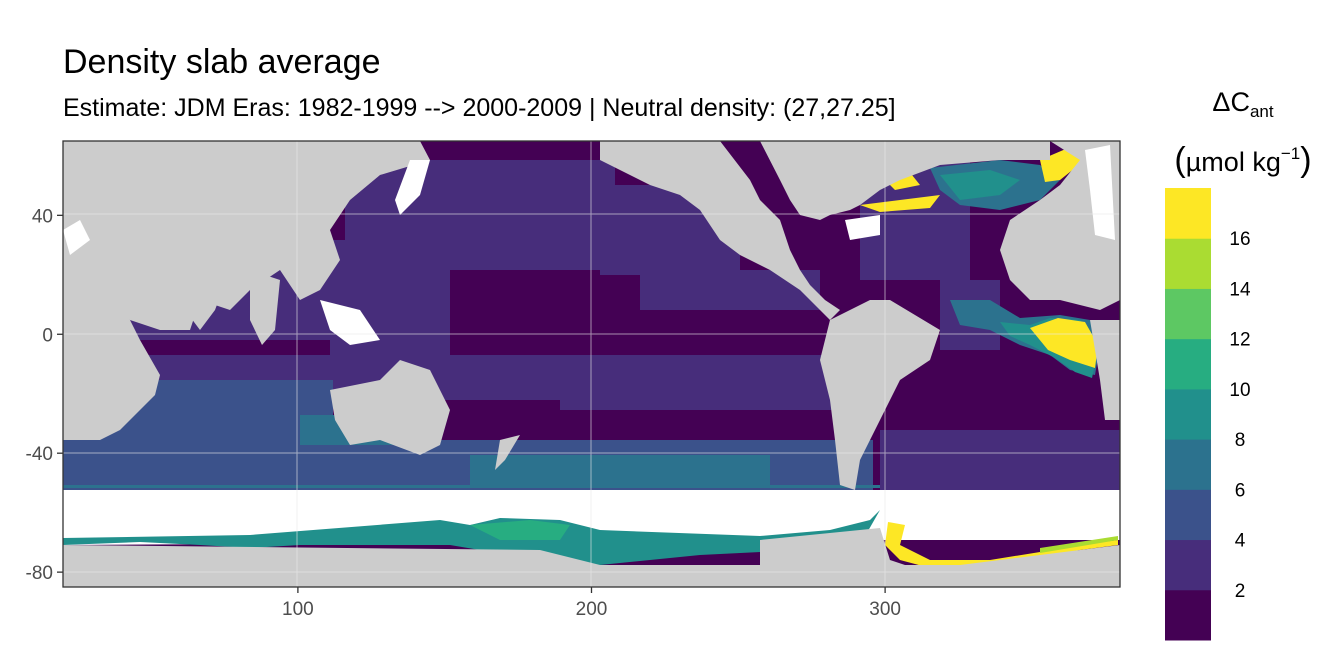  Describe the element at coordinates (1239, 239) in the screenshot. I see `legend-break-label: 16` at that location.